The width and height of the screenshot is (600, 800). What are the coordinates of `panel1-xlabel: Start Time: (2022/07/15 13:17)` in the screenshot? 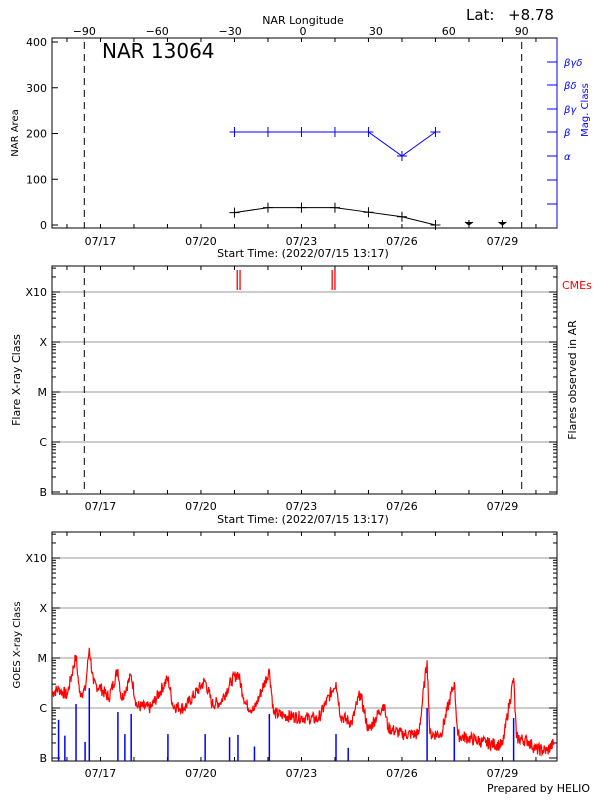 It's located at (303, 253).